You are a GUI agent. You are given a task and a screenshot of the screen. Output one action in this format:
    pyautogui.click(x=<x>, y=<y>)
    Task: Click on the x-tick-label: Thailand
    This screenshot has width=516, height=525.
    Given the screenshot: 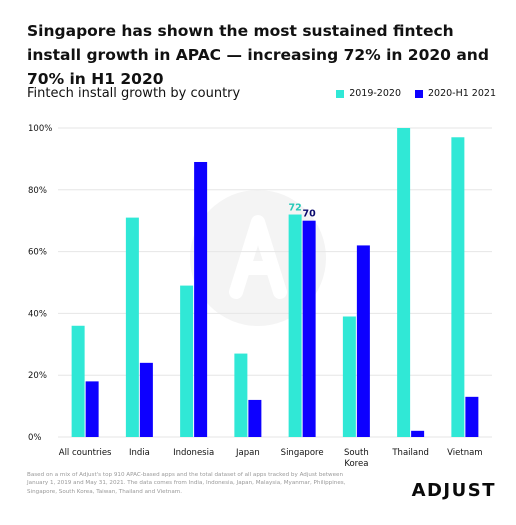 What is the action you would take?
    pyautogui.click(x=410, y=453)
    